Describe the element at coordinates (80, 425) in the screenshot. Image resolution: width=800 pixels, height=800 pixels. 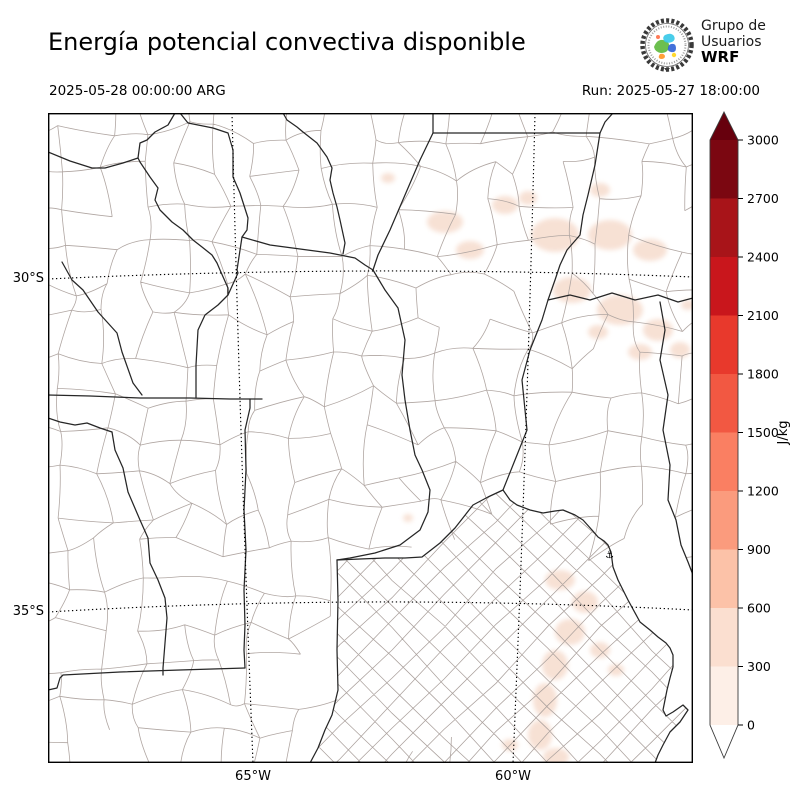
I see `border-mendoza-sanjuan` at that location.